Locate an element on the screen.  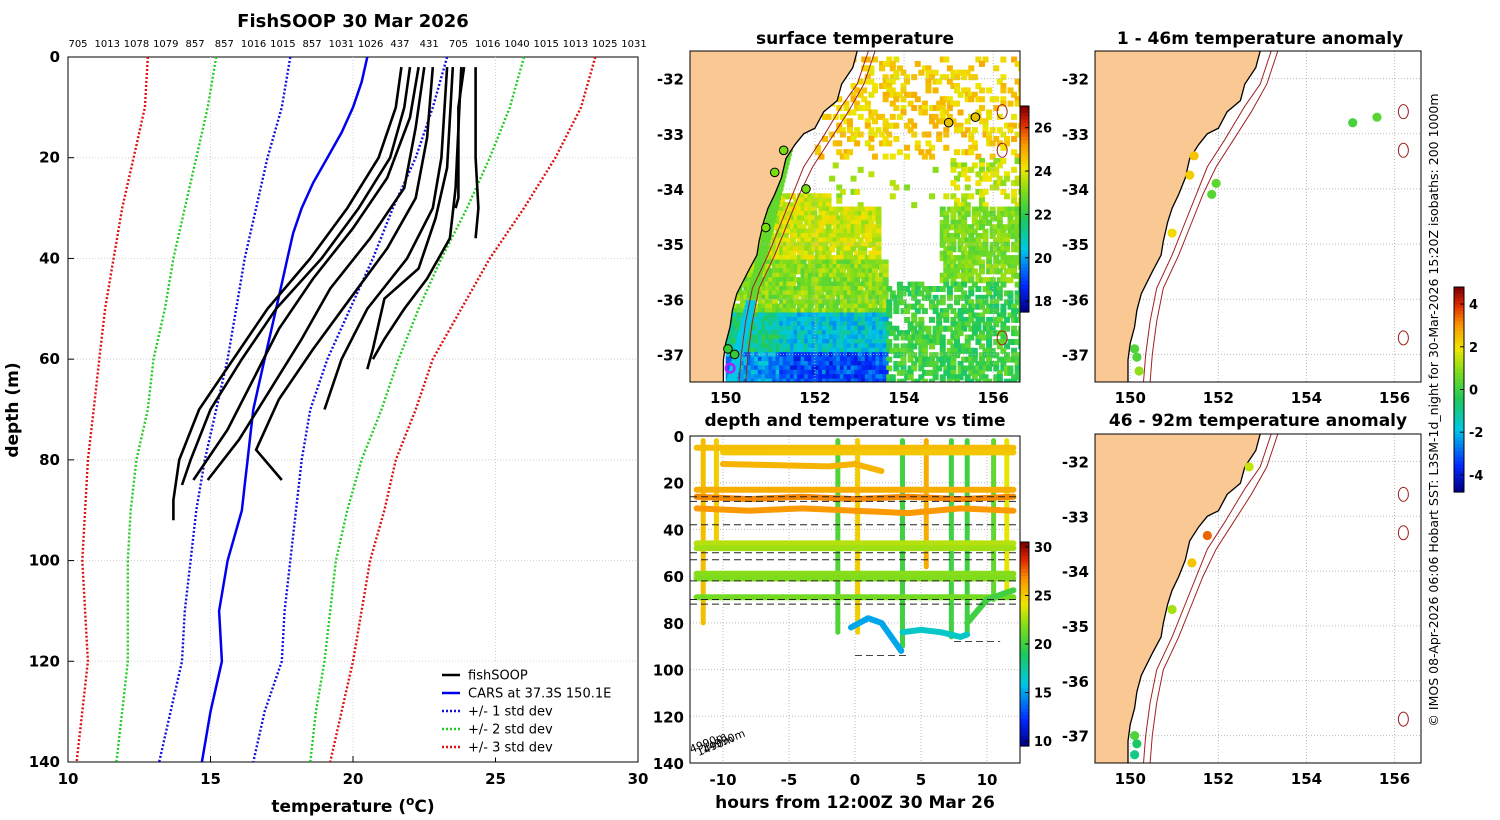
map-inner is located at coordinates (1258, 598).